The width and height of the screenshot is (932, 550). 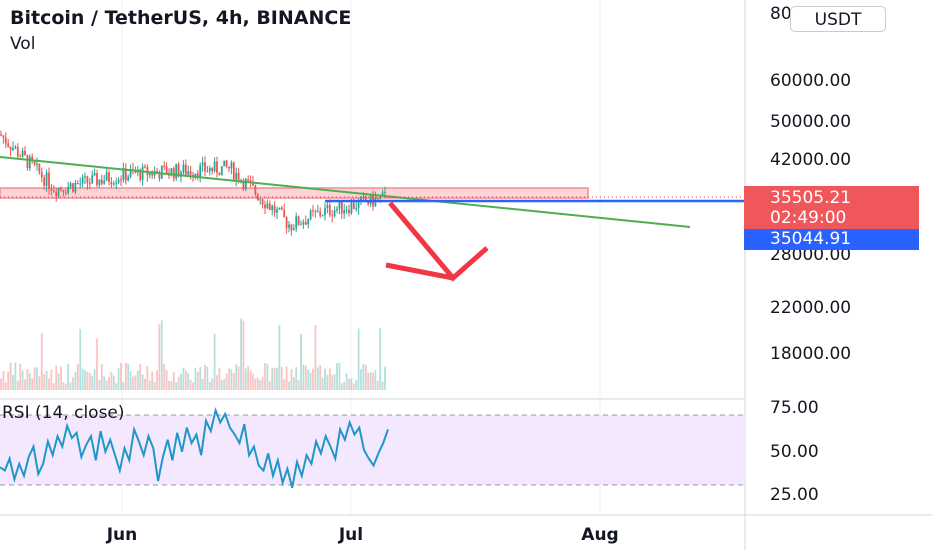 I want to click on descending-trendline, so click(x=345, y=192).